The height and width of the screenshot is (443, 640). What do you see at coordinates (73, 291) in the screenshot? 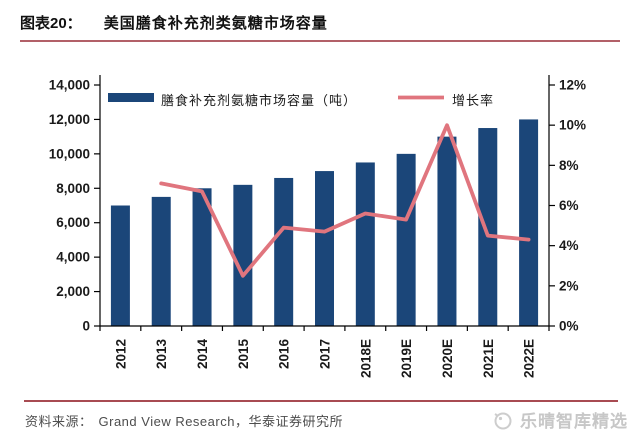
I see `left-axis-tick-label: 2,000` at bounding box center [73, 291].